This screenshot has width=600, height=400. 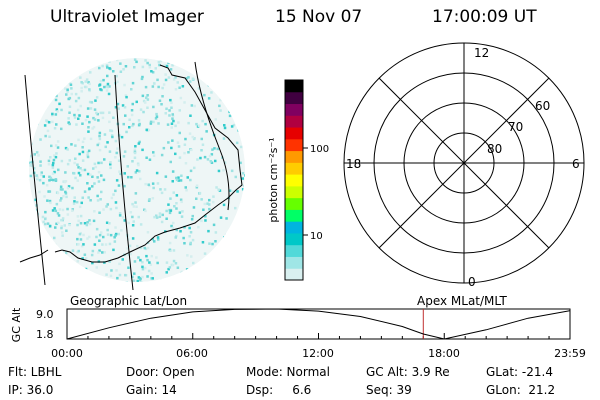 What do you see at coordinates (521, 390) in the screenshot?
I see `glon-info: GLon: 21.2` at bounding box center [521, 390].